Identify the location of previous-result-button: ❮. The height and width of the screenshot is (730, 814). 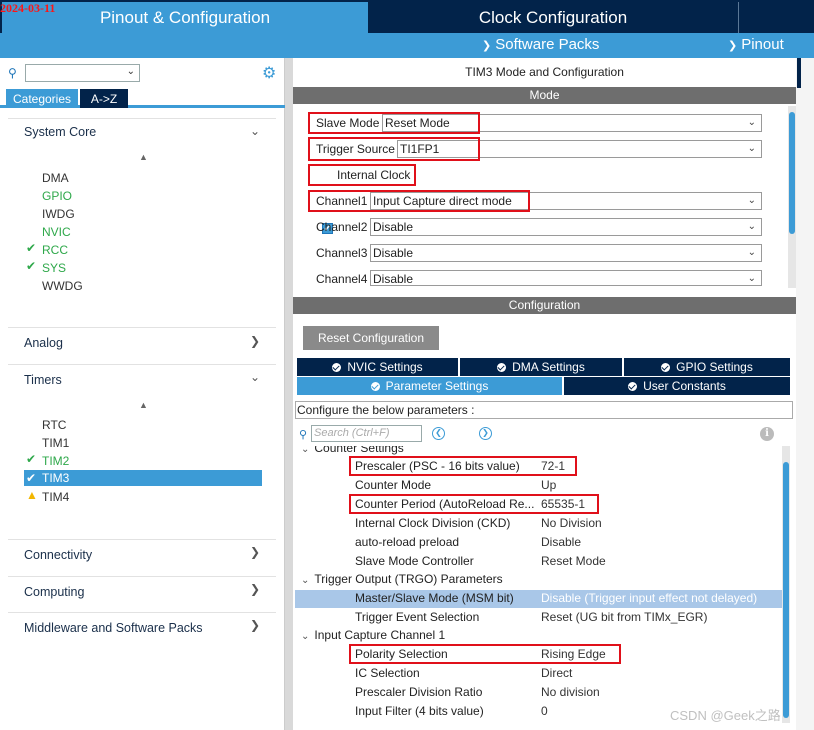
(438, 433).